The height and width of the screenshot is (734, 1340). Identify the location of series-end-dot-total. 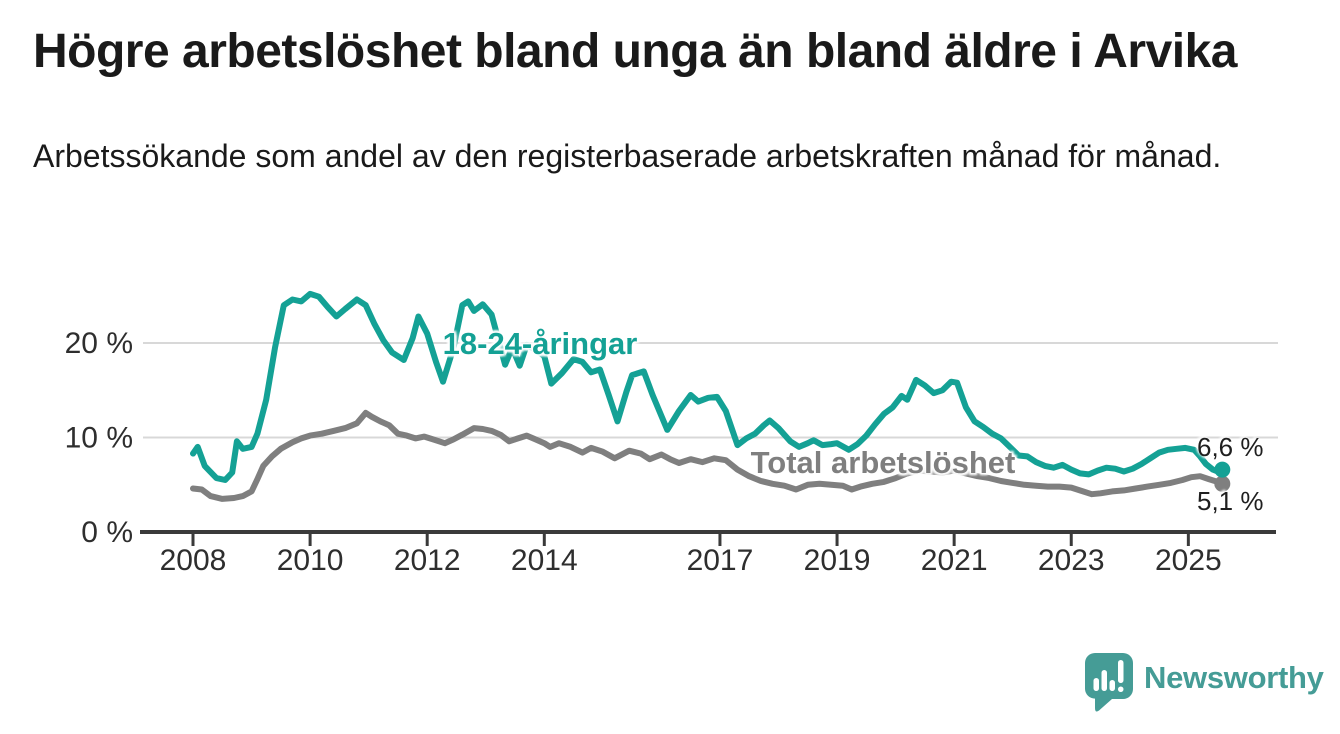
(1222, 483).